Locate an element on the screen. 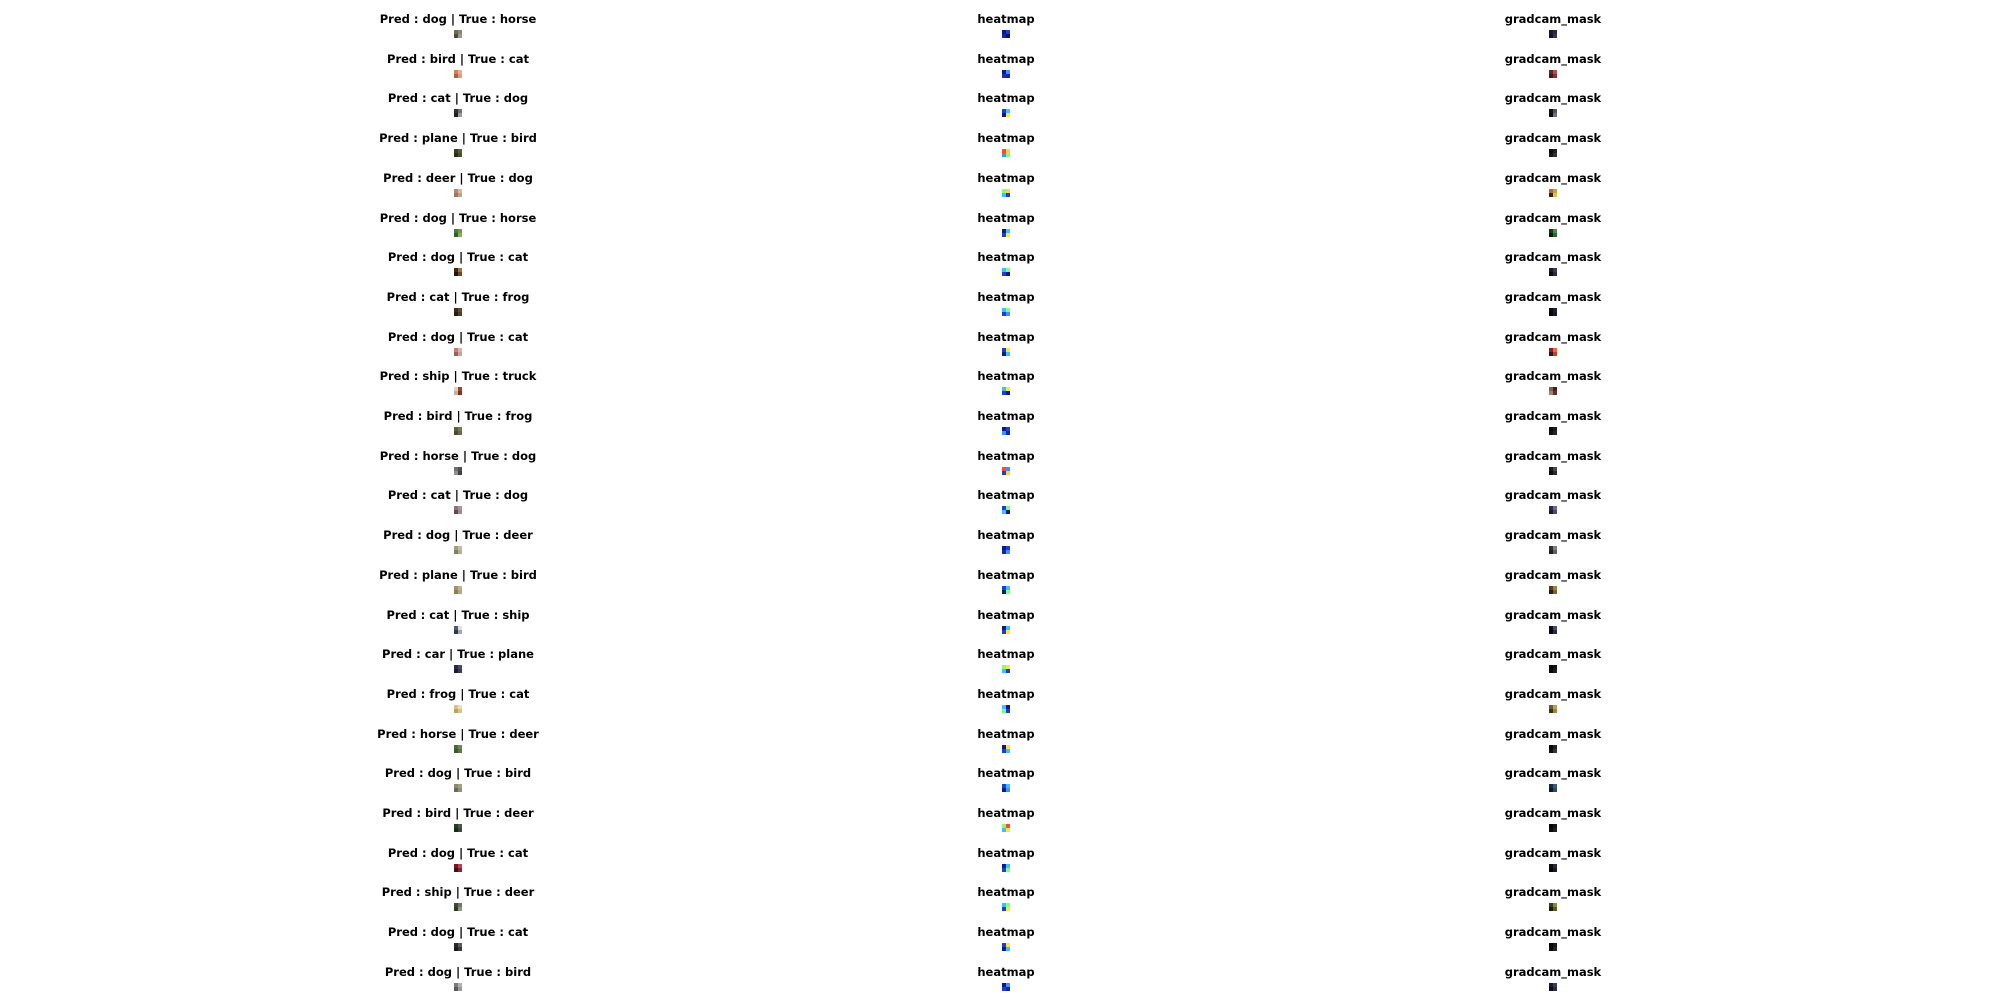 This screenshot has height=1000, width=2000. original-panel: Pred : cat | True : frog is located at coordinates (458, 297).